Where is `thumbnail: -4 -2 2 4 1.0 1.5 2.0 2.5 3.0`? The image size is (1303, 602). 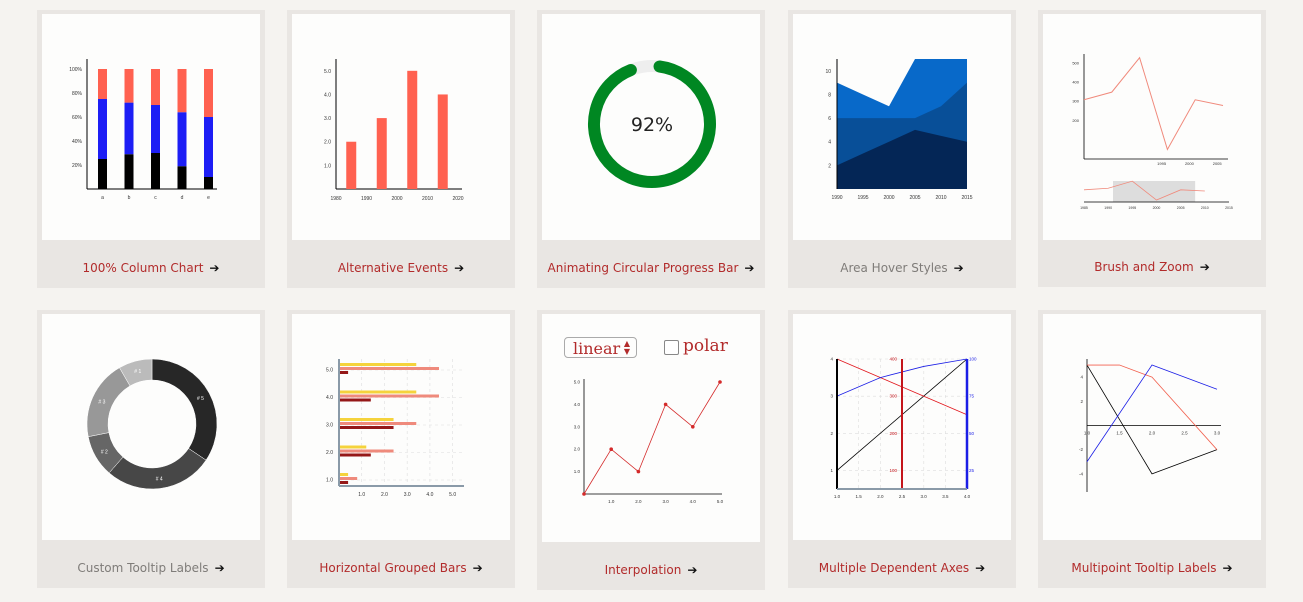
thumbnail: -4 -2 2 4 1.0 1.5 2.0 2.5 3.0 is located at coordinates (1152, 427).